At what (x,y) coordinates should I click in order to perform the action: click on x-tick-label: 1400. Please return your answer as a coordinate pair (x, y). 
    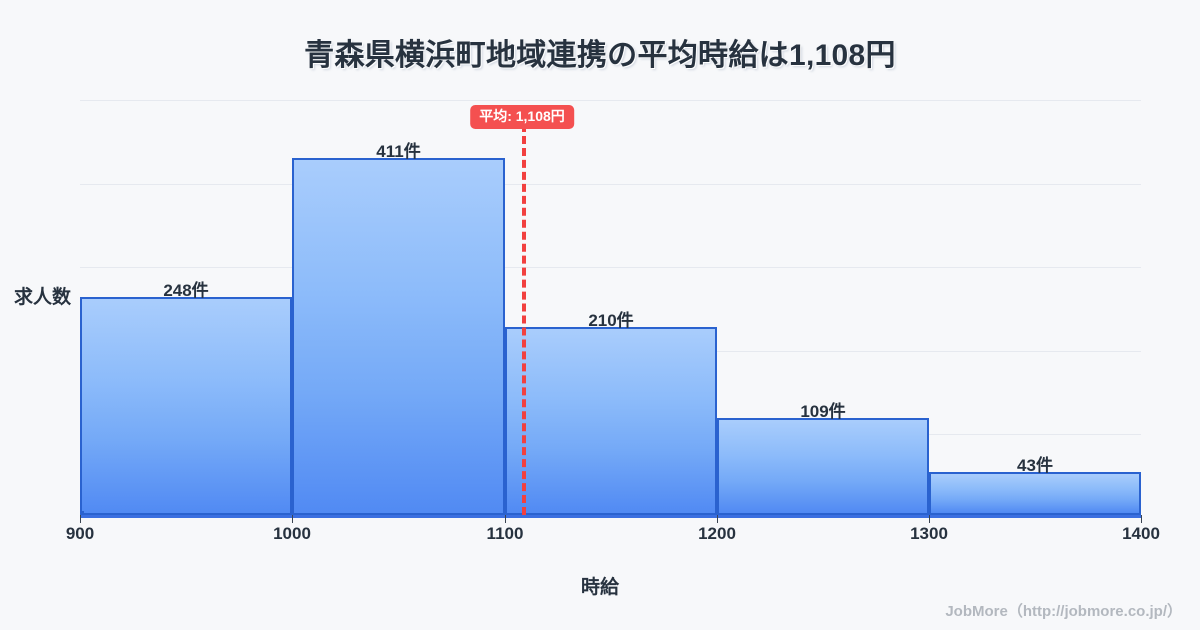
    Looking at the image, I should click on (1141, 533).